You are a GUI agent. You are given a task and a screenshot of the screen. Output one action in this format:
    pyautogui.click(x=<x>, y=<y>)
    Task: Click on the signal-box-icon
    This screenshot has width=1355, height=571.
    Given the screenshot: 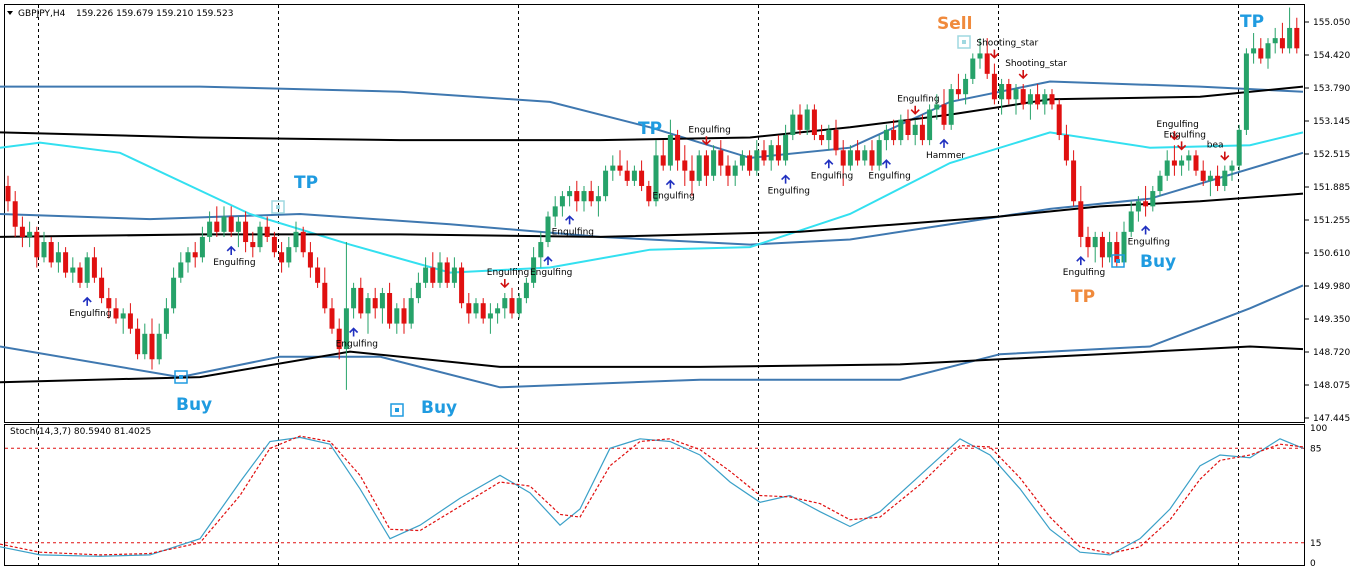 What is the action you would take?
    pyautogui.click(x=278, y=207)
    